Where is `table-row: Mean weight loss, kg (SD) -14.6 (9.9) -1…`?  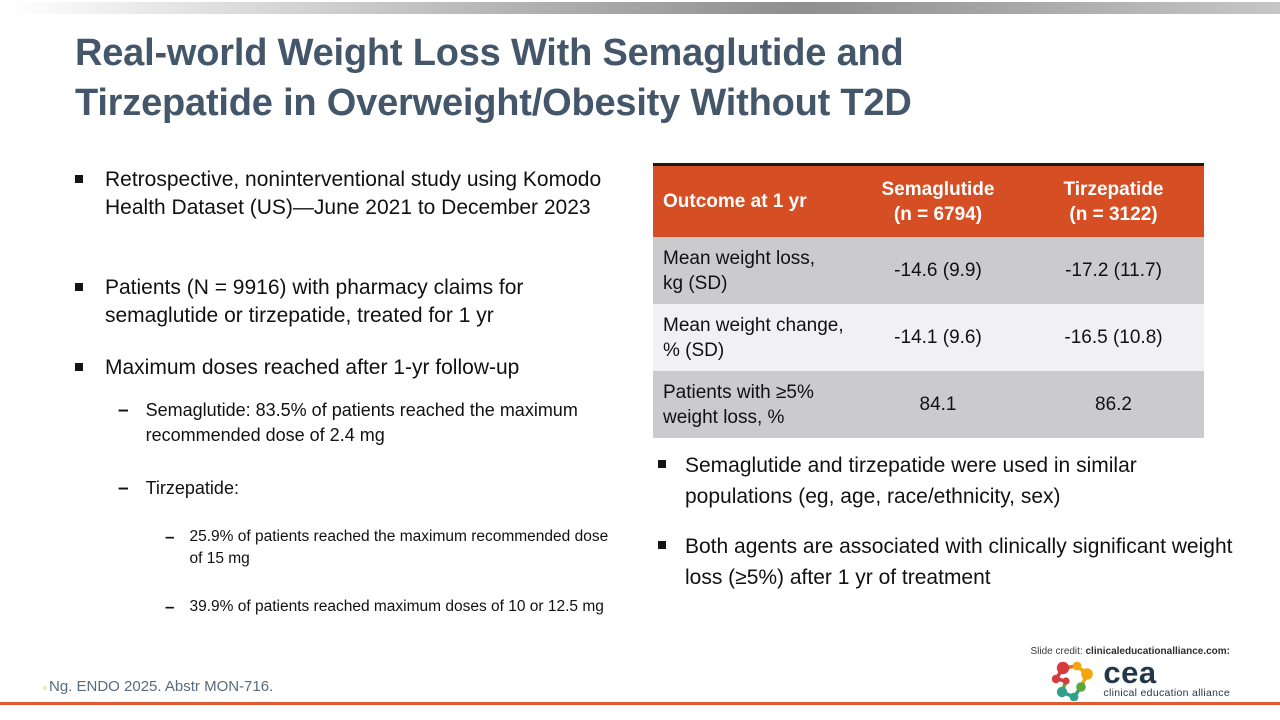
table-row: Mean weight loss, kg (SD) -14.6 (9.9) -1… is located at coordinates (928, 270).